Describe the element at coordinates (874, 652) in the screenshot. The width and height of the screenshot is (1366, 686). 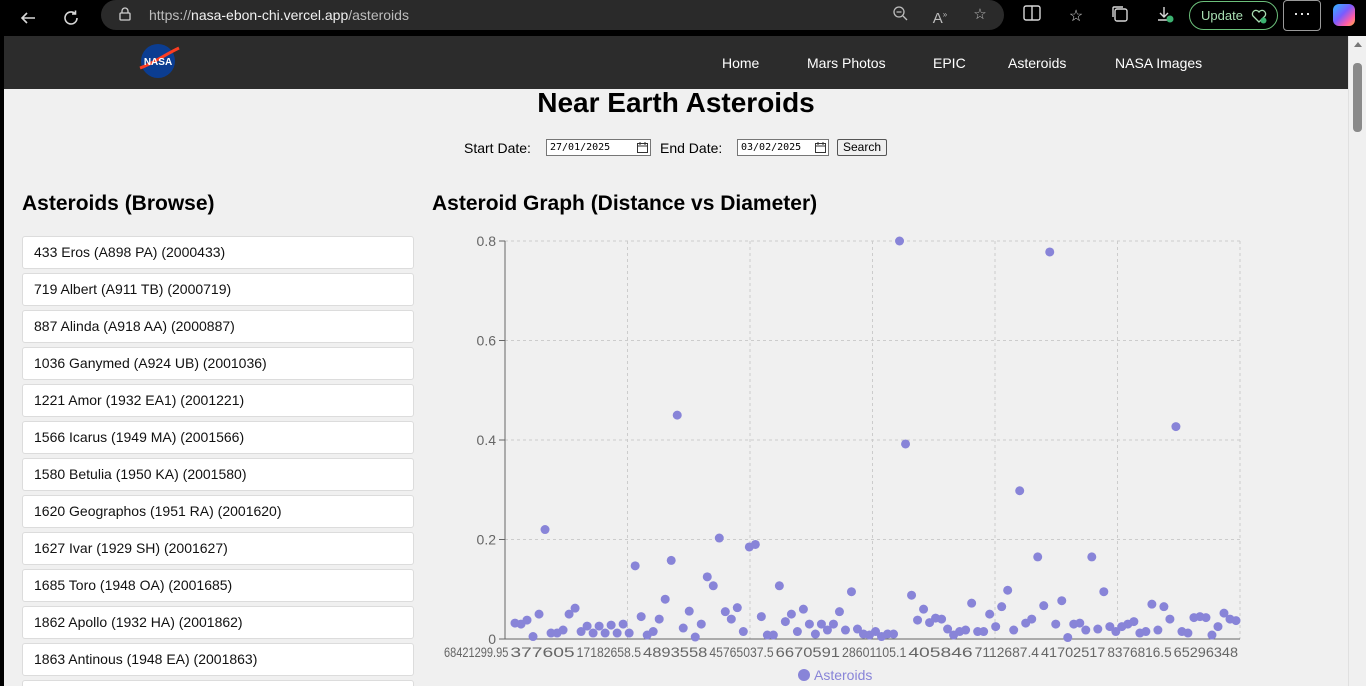
I see `x-tick-label: 28601105.1` at that location.